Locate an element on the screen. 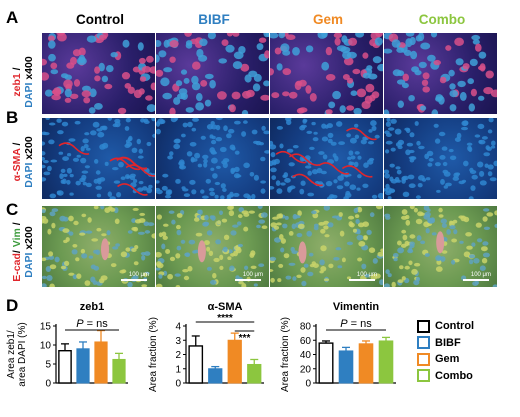  micrograph-a-control is located at coordinates (98, 73).